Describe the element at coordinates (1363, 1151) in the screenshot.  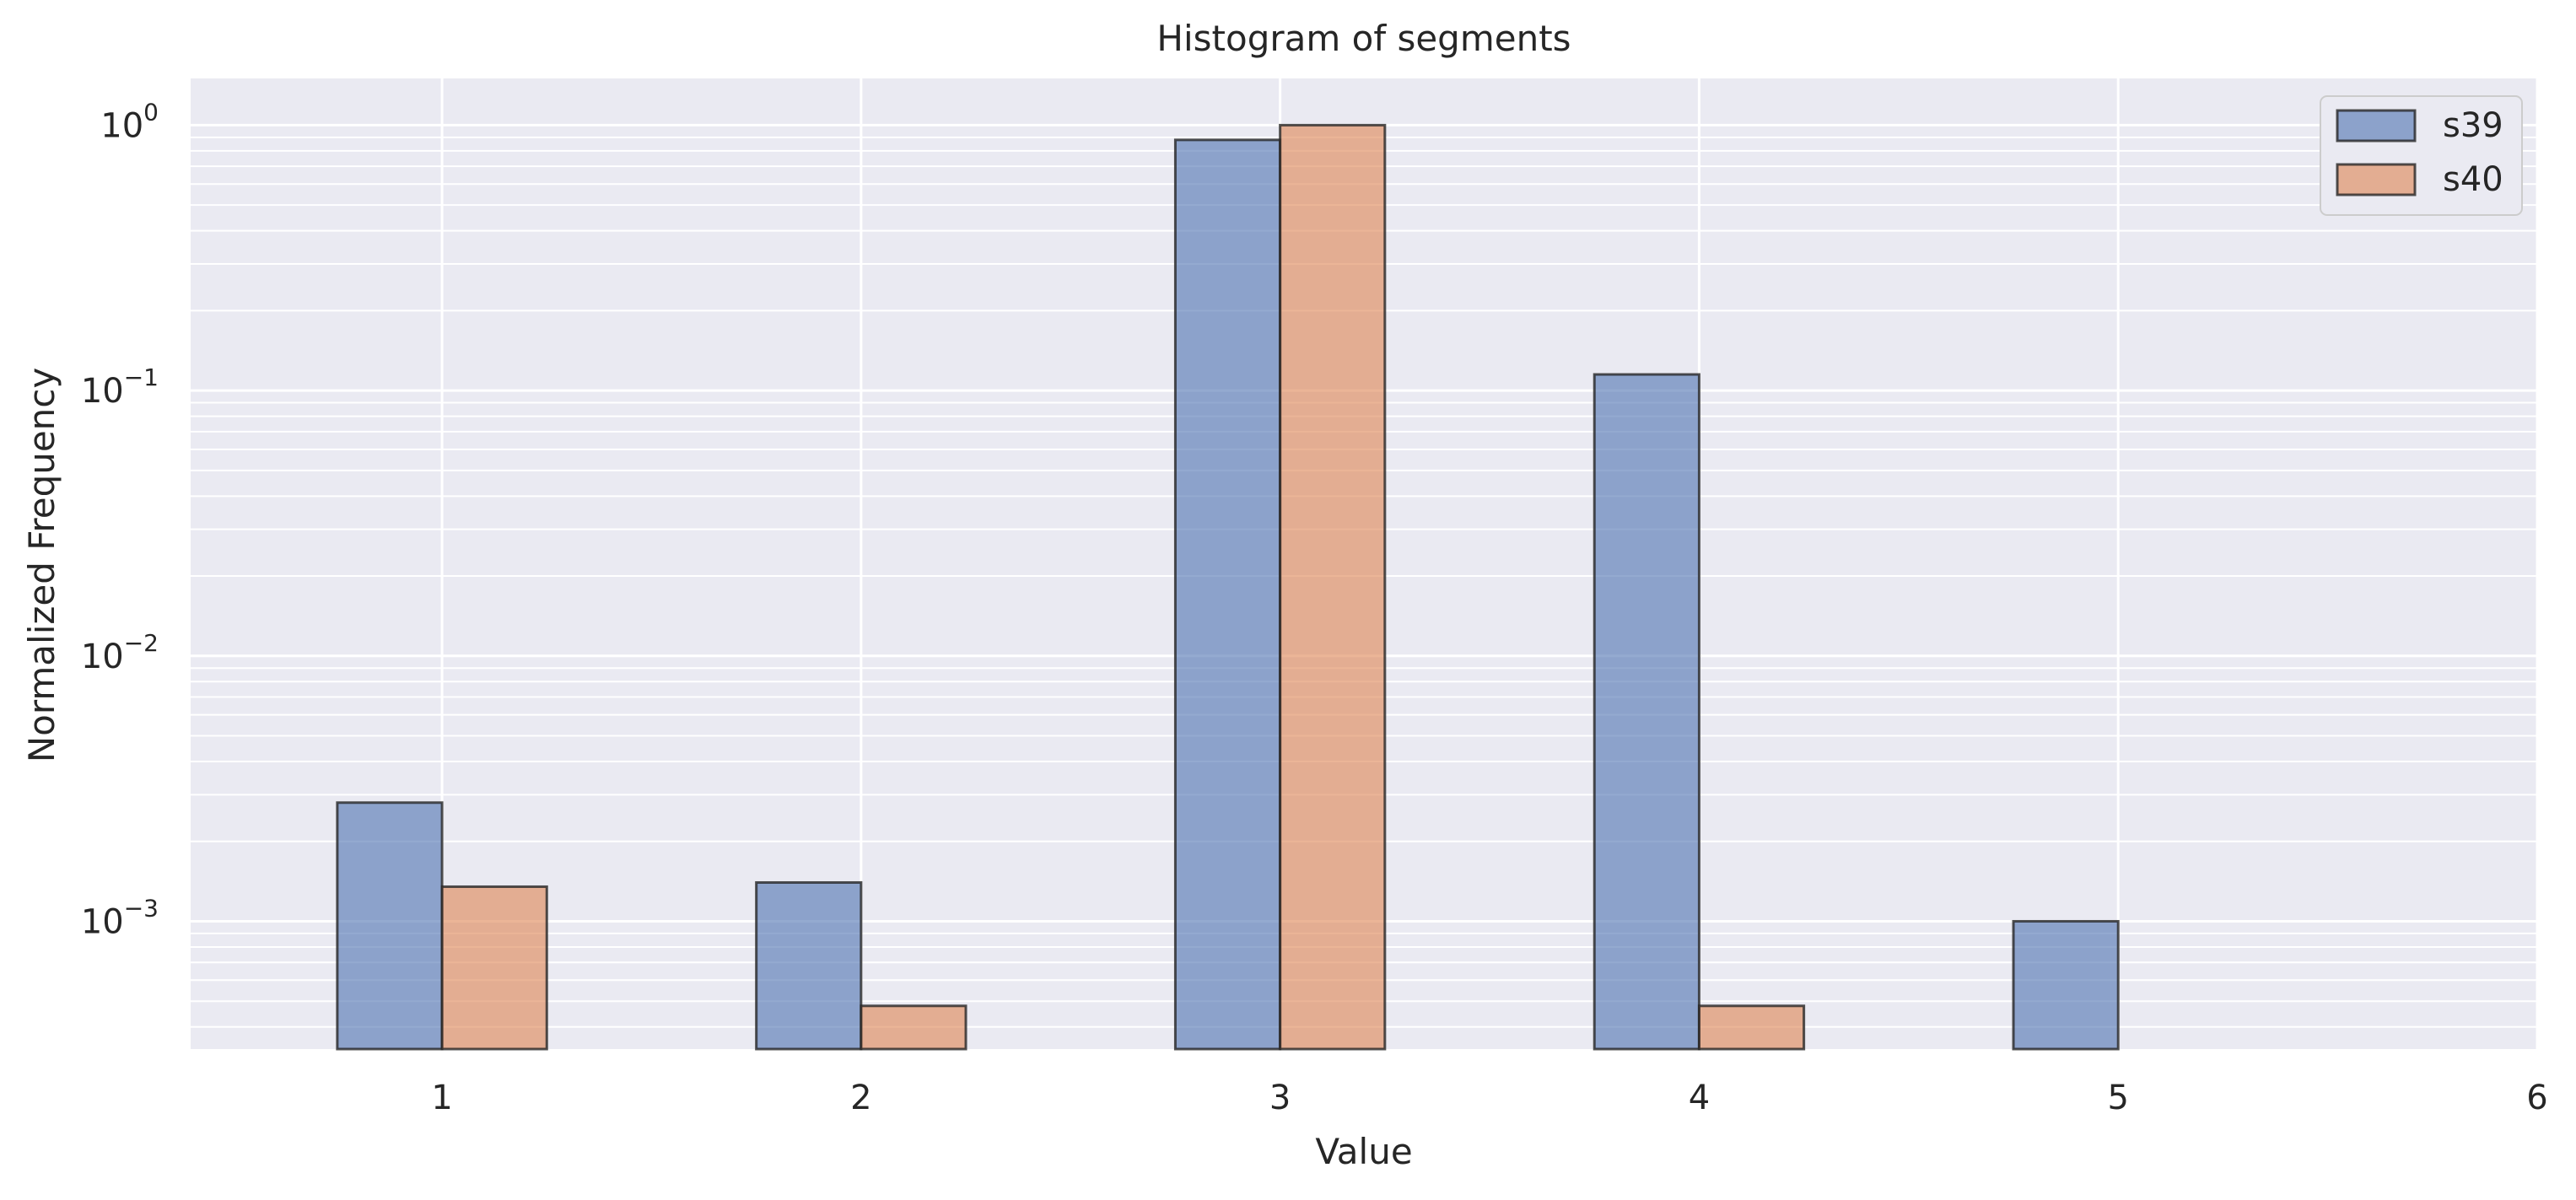
I see `x-axis-label: Value` at that location.